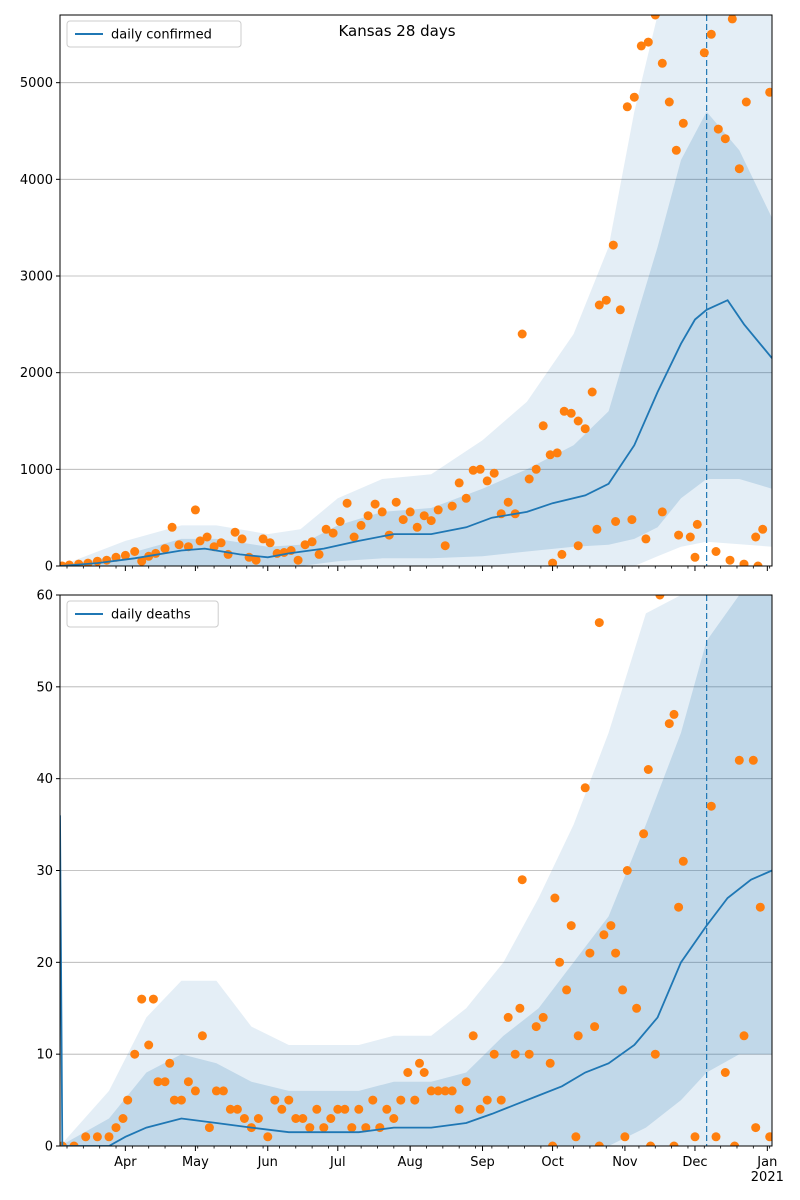 This screenshot has height=1200, width=800. I want to click on y-tick-label: 20, so click(44, 963).